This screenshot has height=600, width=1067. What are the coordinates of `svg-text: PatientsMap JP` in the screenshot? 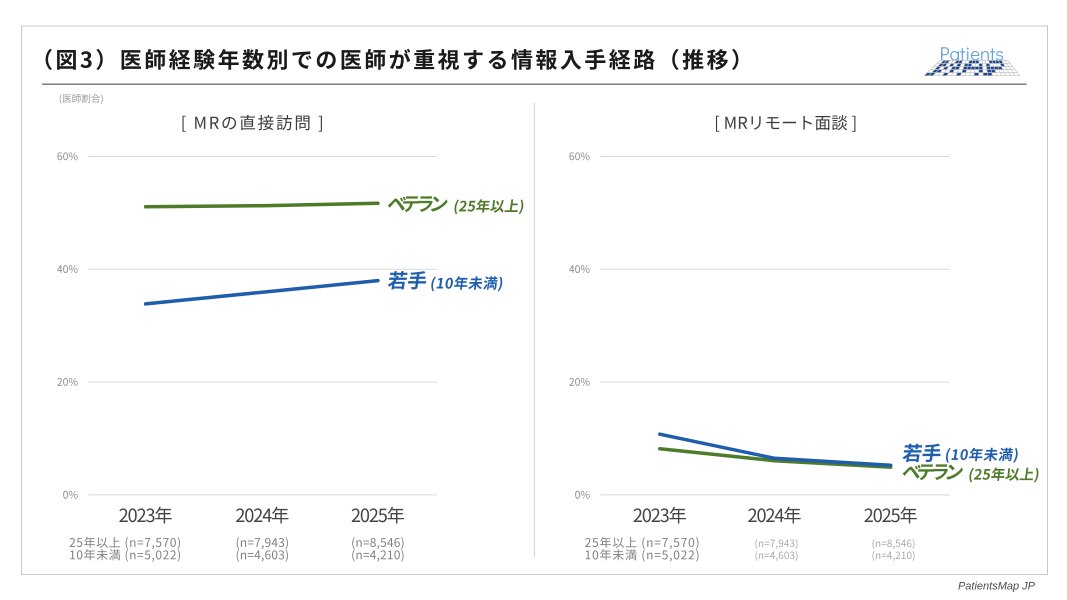 It's located at (997, 587).